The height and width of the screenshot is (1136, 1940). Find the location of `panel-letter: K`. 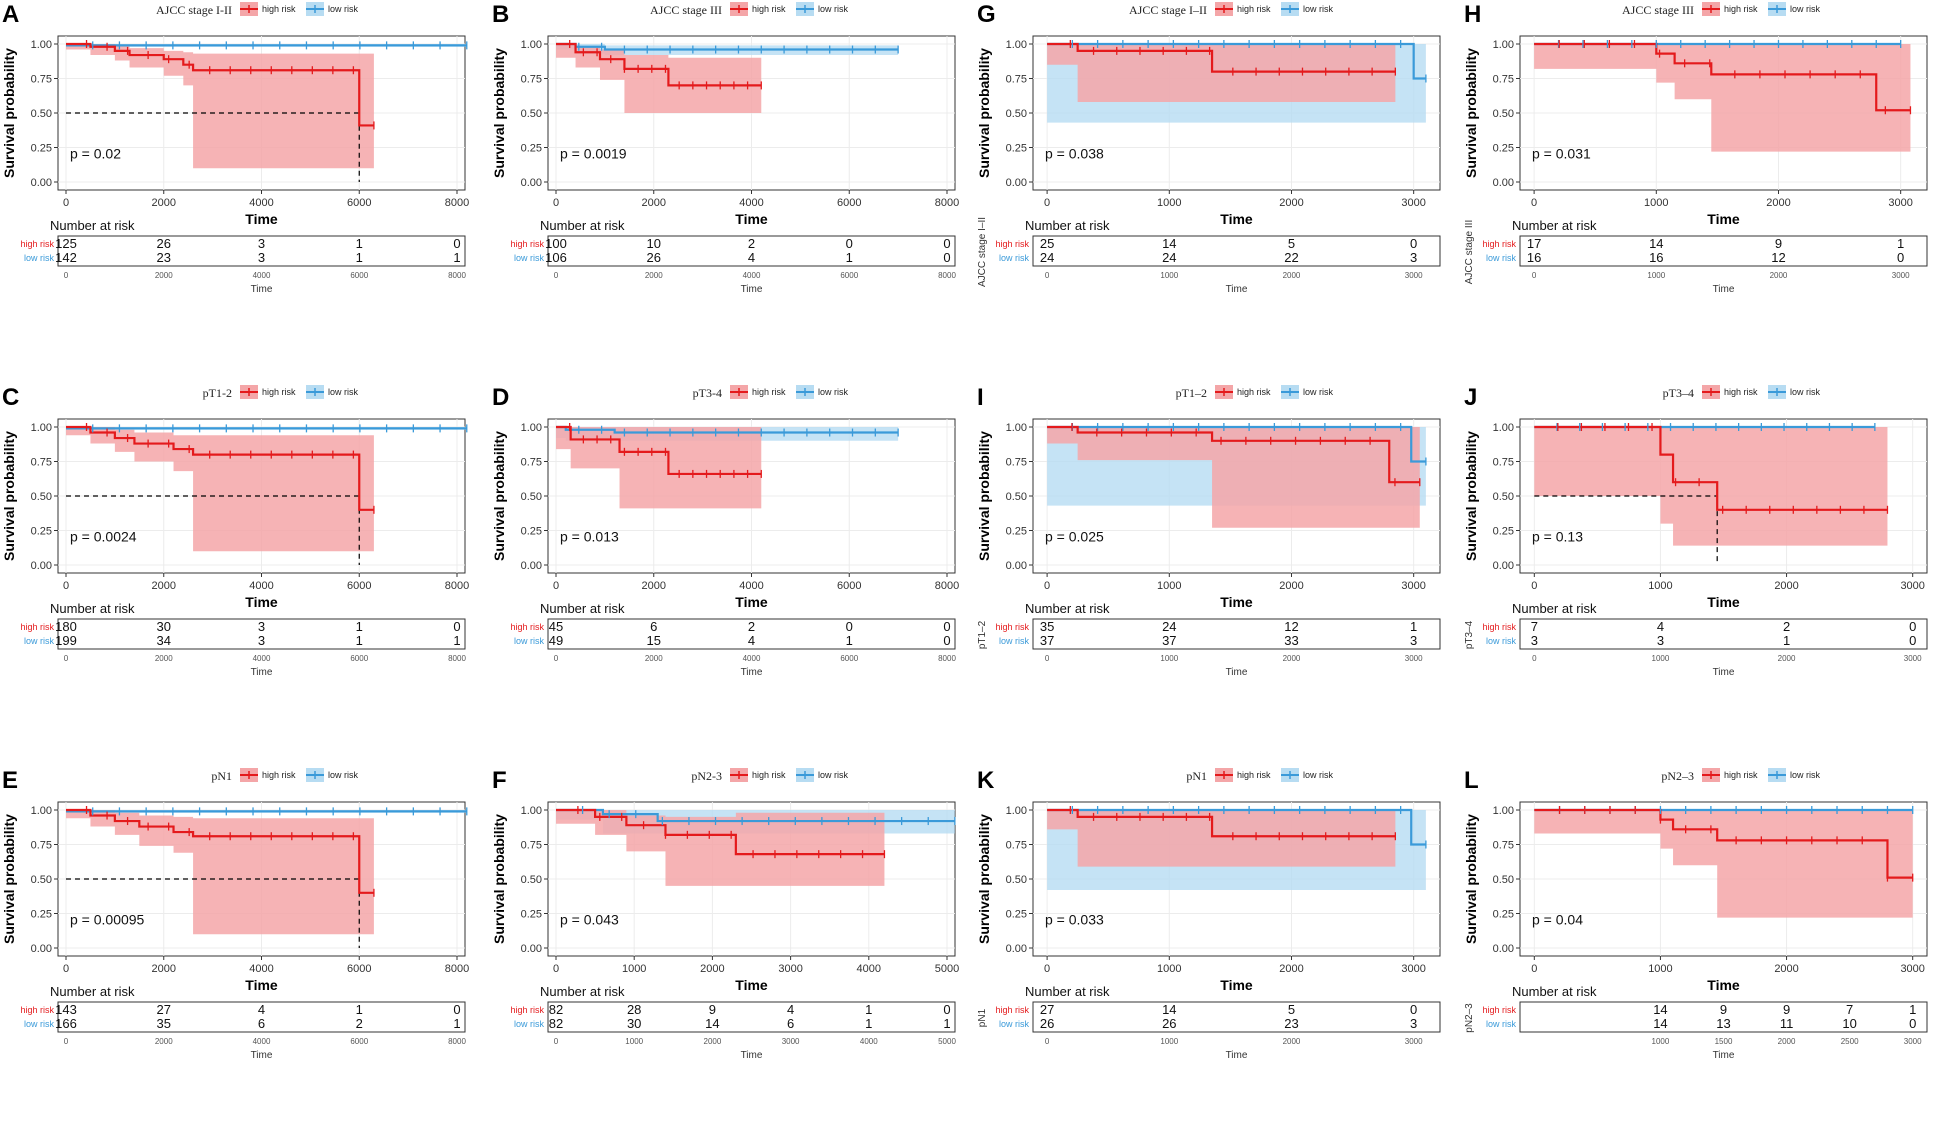

panel-letter: K is located at coordinates (986, 780).